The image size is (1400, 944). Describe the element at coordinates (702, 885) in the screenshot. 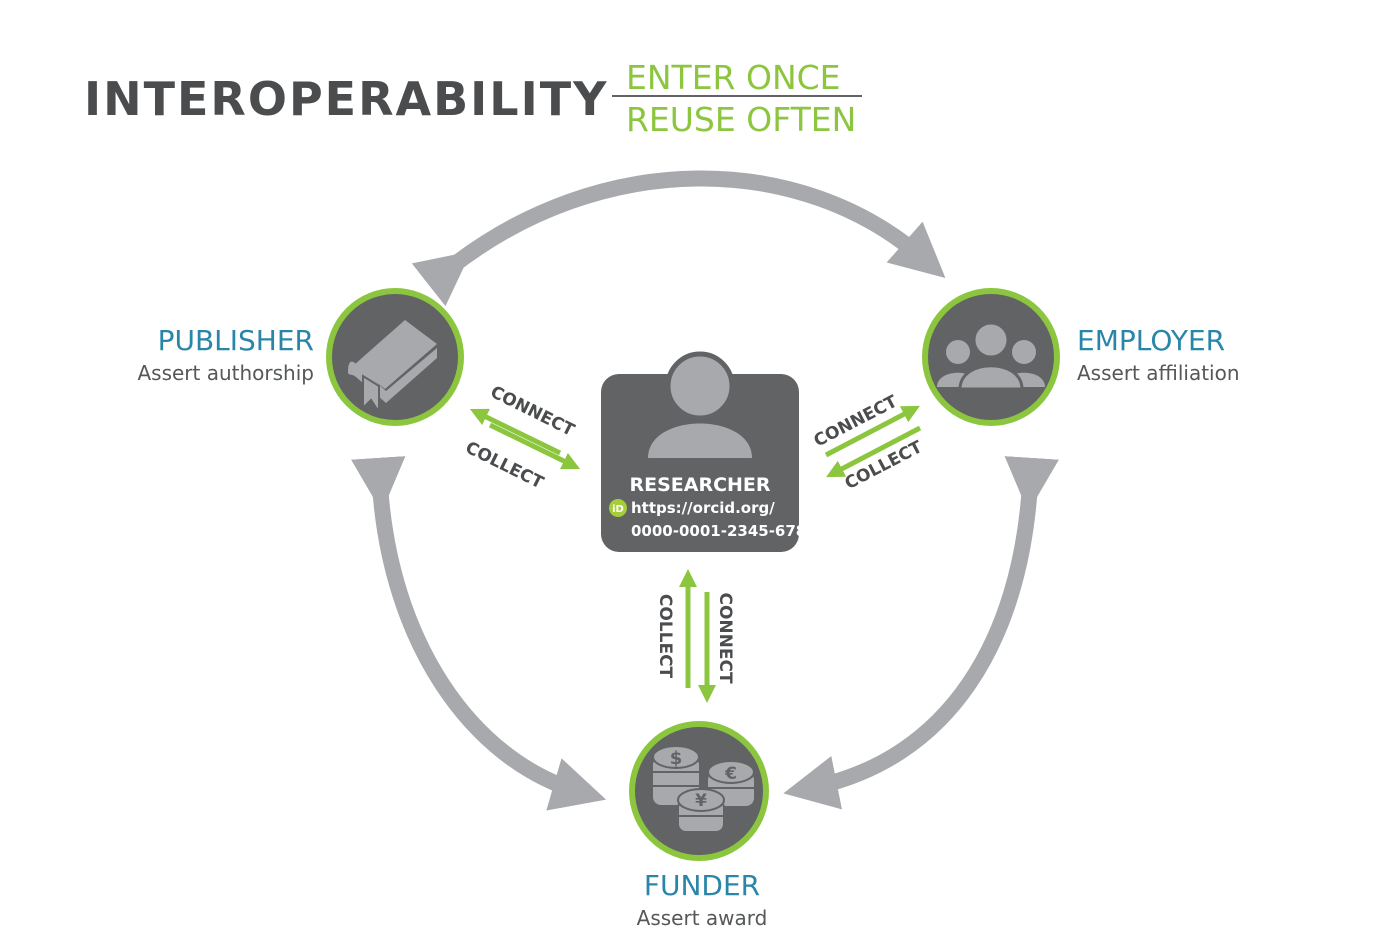

I see `funder-name: FUNDER` at that location.